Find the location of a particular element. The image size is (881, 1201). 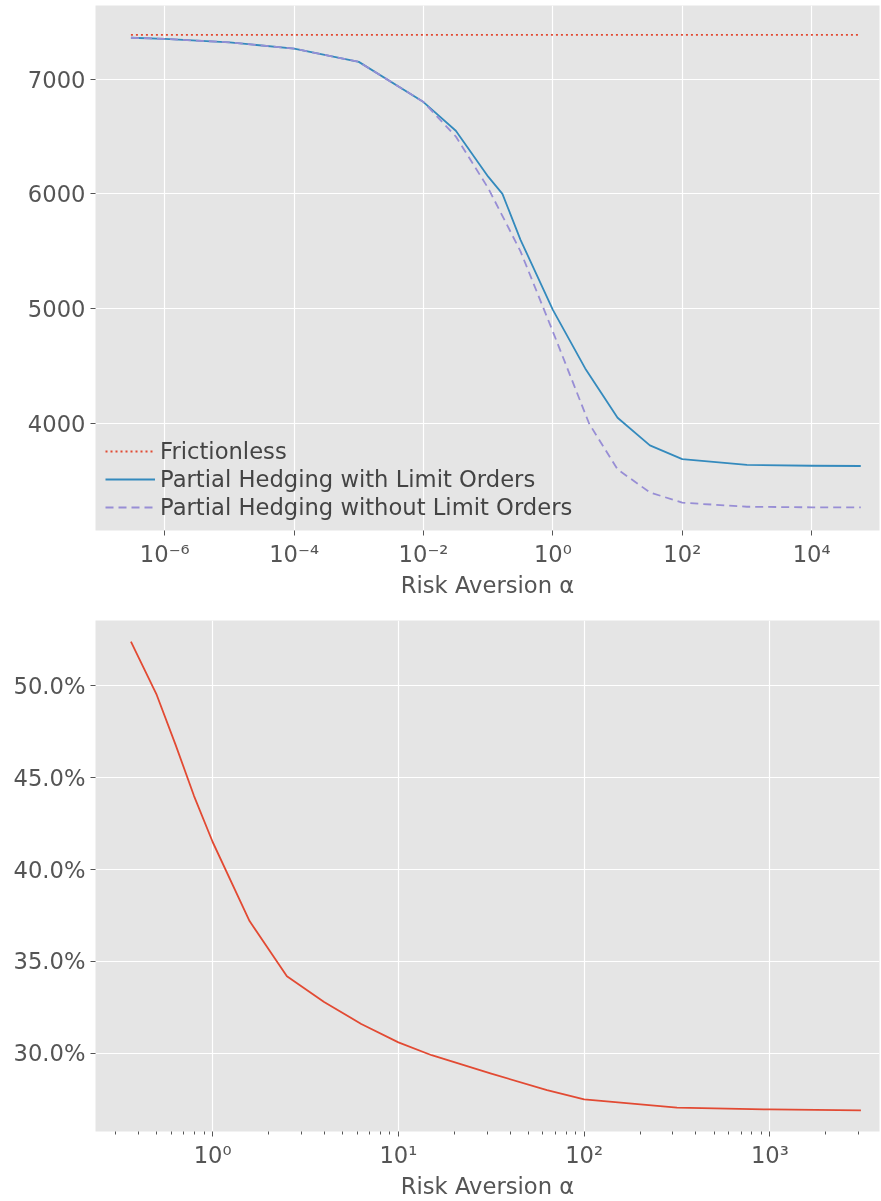

x-tick-label: 10³ is located at coordinates (769, 1154).